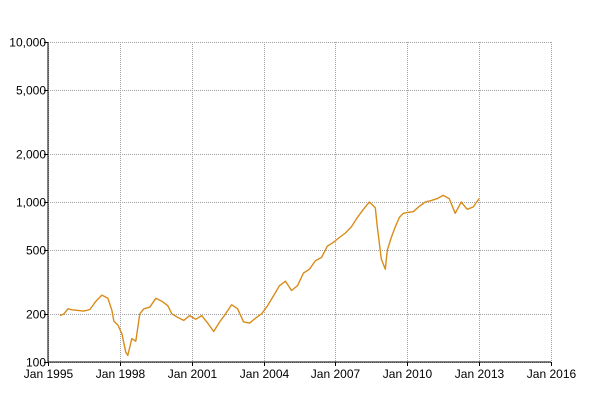  I want to click on y-tick-label: 5,000, so click(31, 91).